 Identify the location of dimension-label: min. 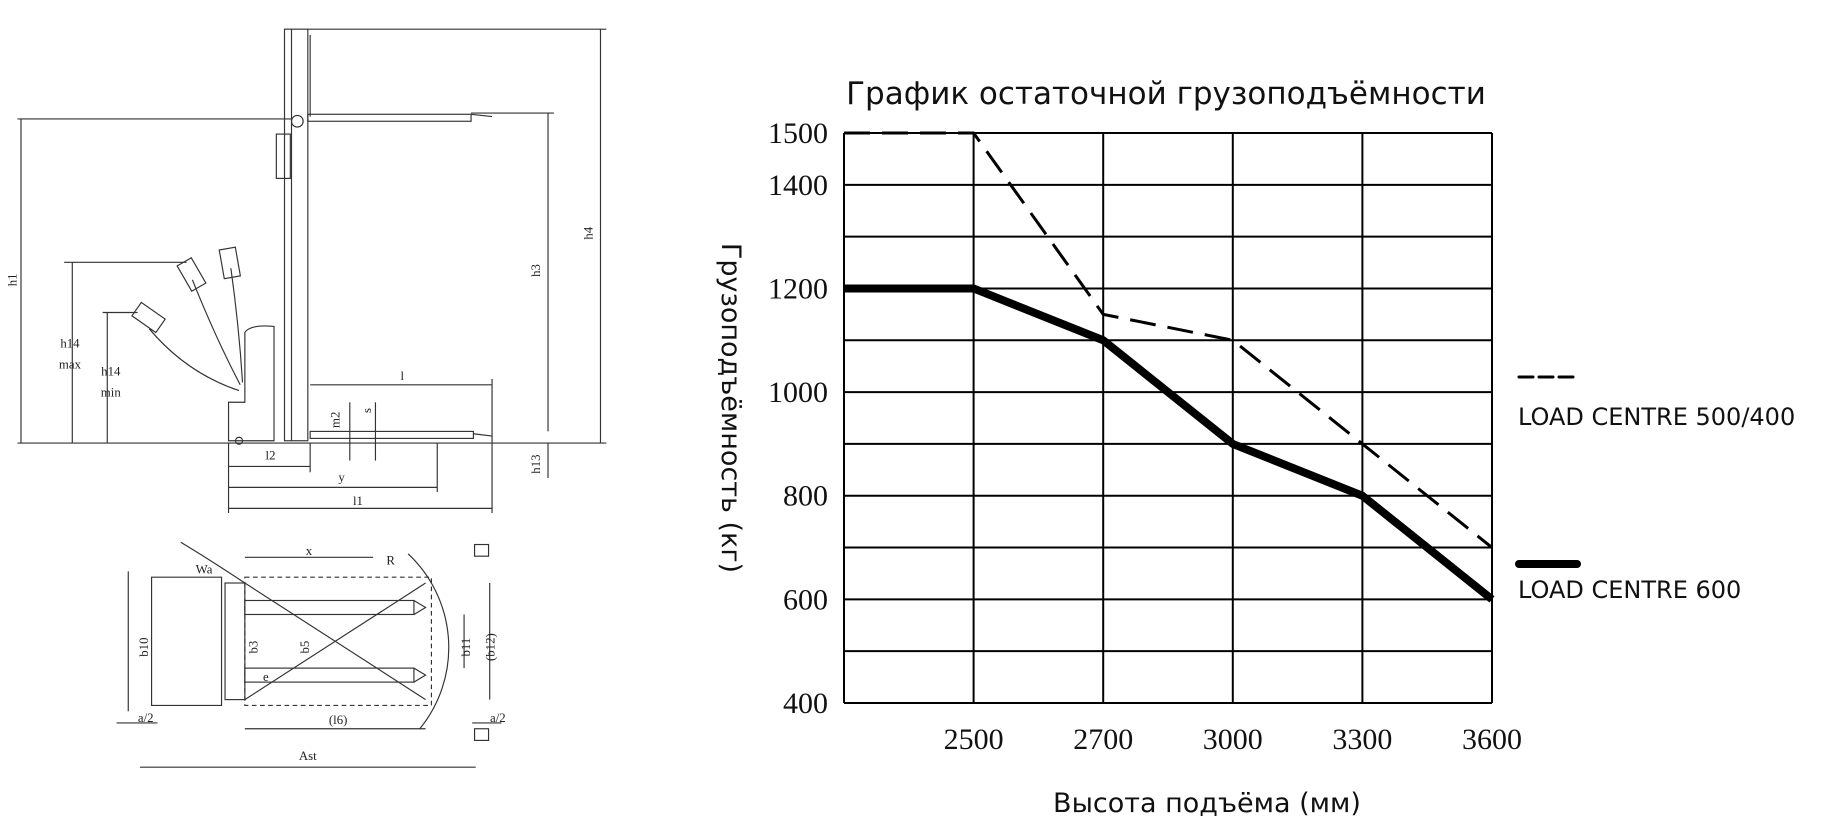
(111, 392).